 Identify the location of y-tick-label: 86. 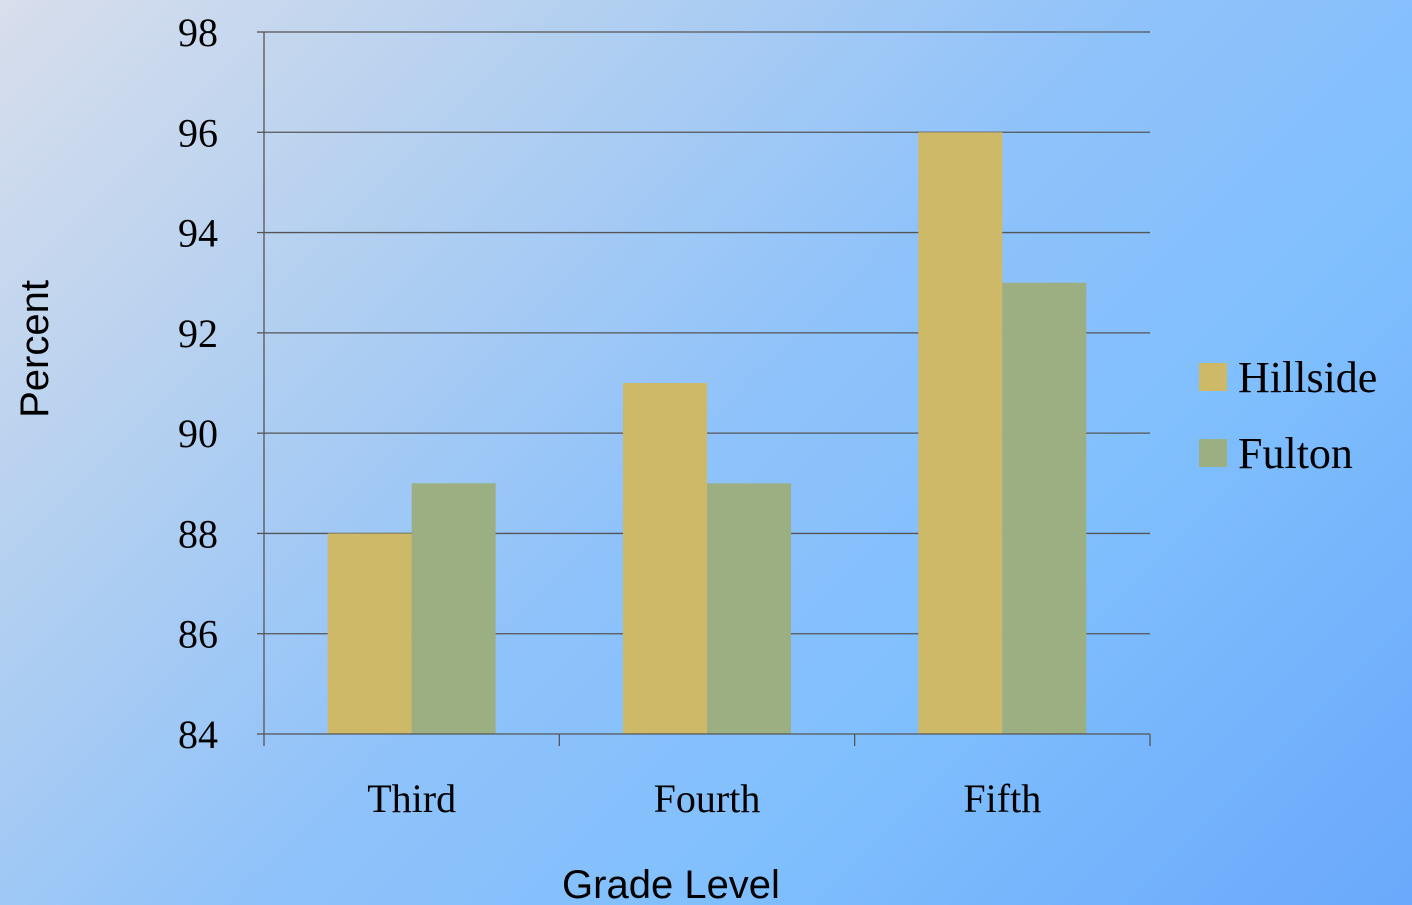
(198, 634).